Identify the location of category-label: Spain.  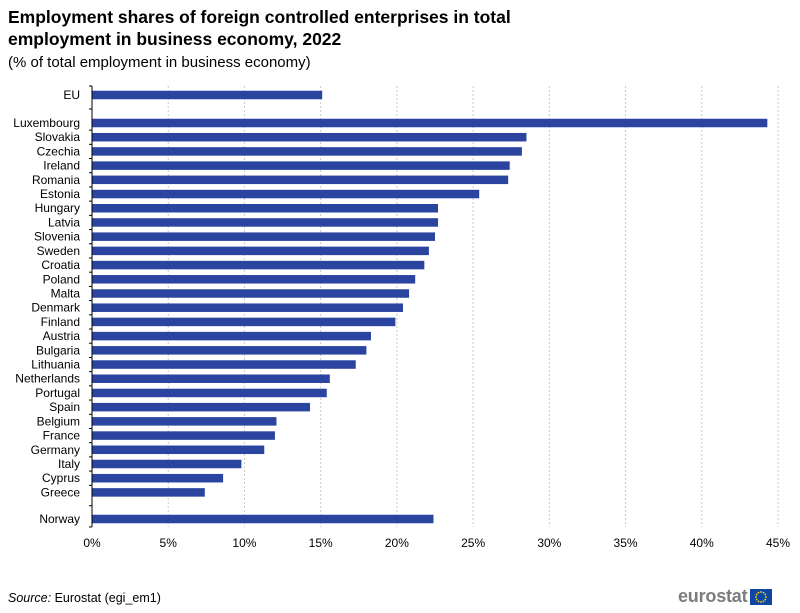
(64, 407).